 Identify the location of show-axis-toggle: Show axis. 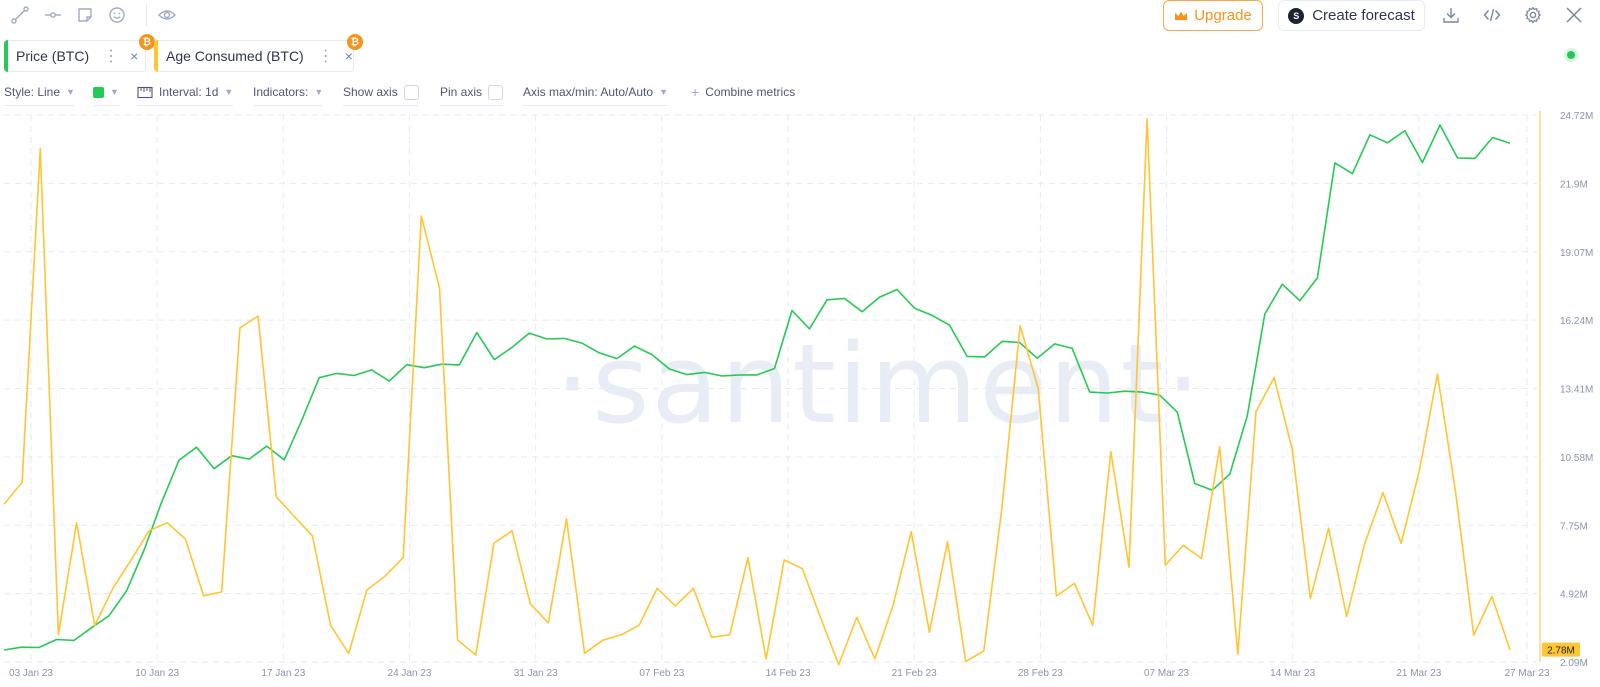
(381, 94).